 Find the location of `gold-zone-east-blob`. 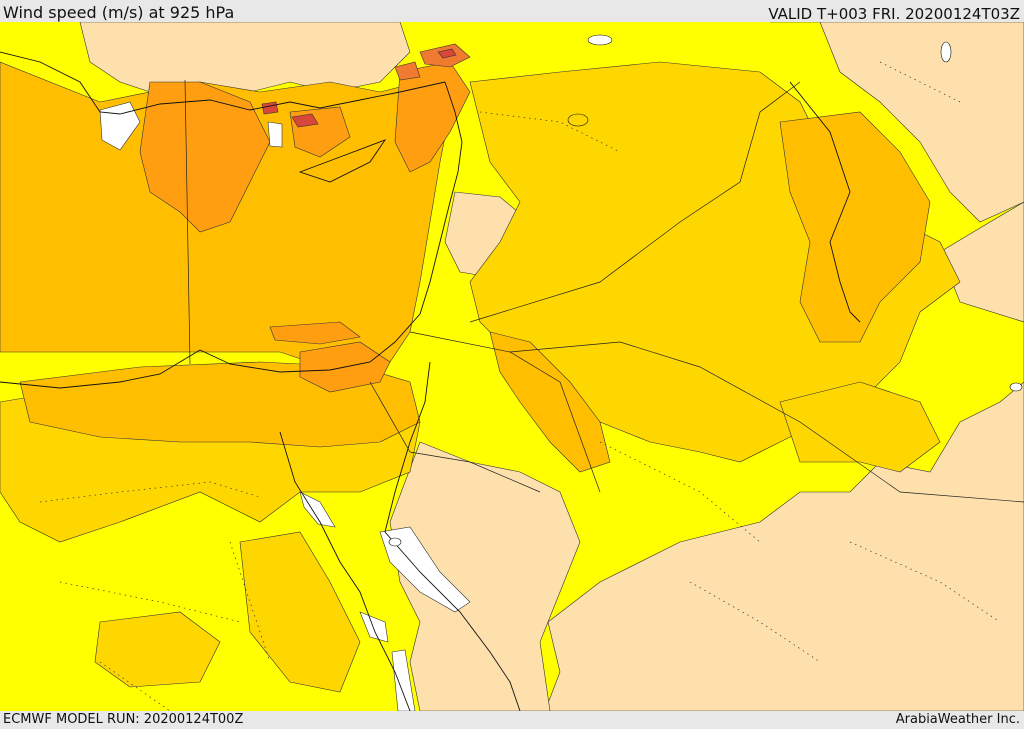

gold-zone-east-blob is located at coordinates (860, 427).